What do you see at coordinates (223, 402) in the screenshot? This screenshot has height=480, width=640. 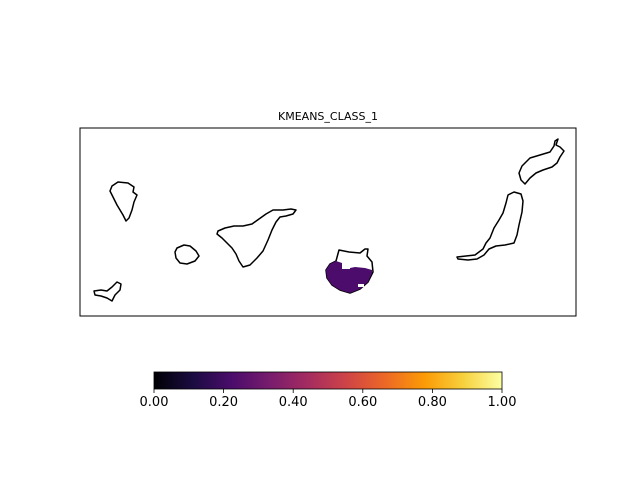 I see `colorbar-tick-label: 0.20` at bounding box center [223, 402].